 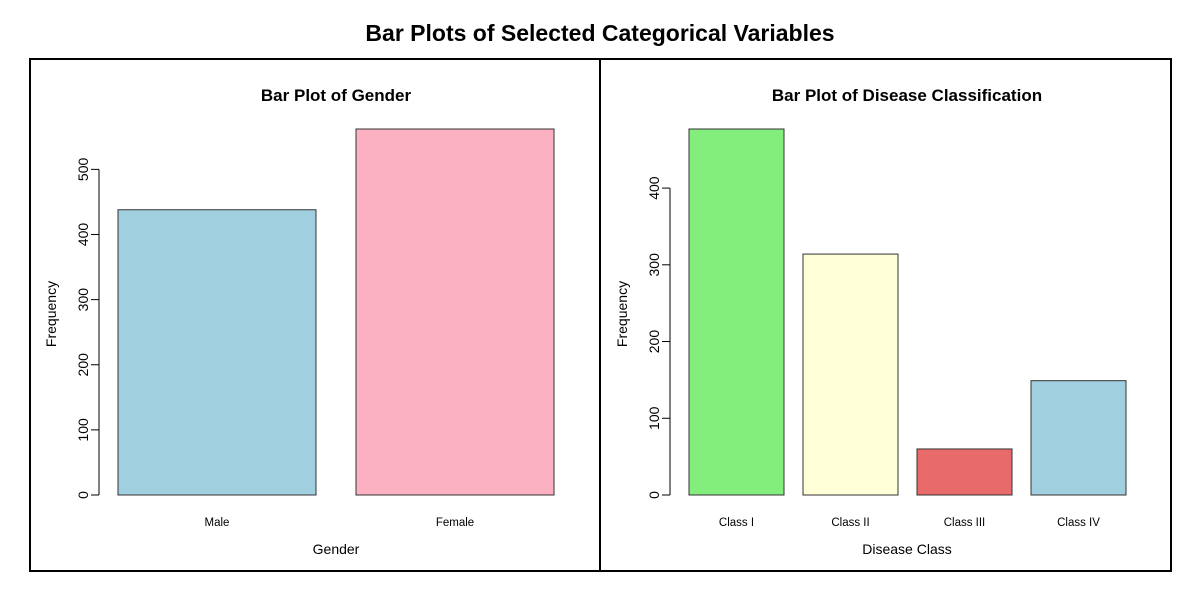 I want to click on gender-y-tick-label-300: 300, so click(x=83, y=300).